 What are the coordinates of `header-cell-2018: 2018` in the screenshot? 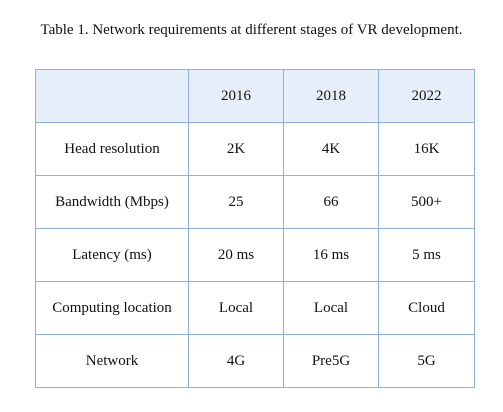 It's located at (331, 96).